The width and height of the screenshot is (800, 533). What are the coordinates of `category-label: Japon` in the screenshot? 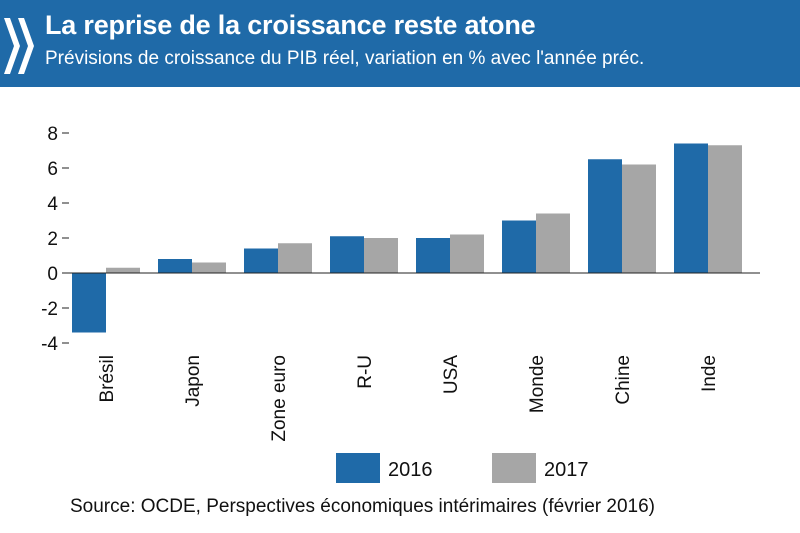 It's located at (193, 381).